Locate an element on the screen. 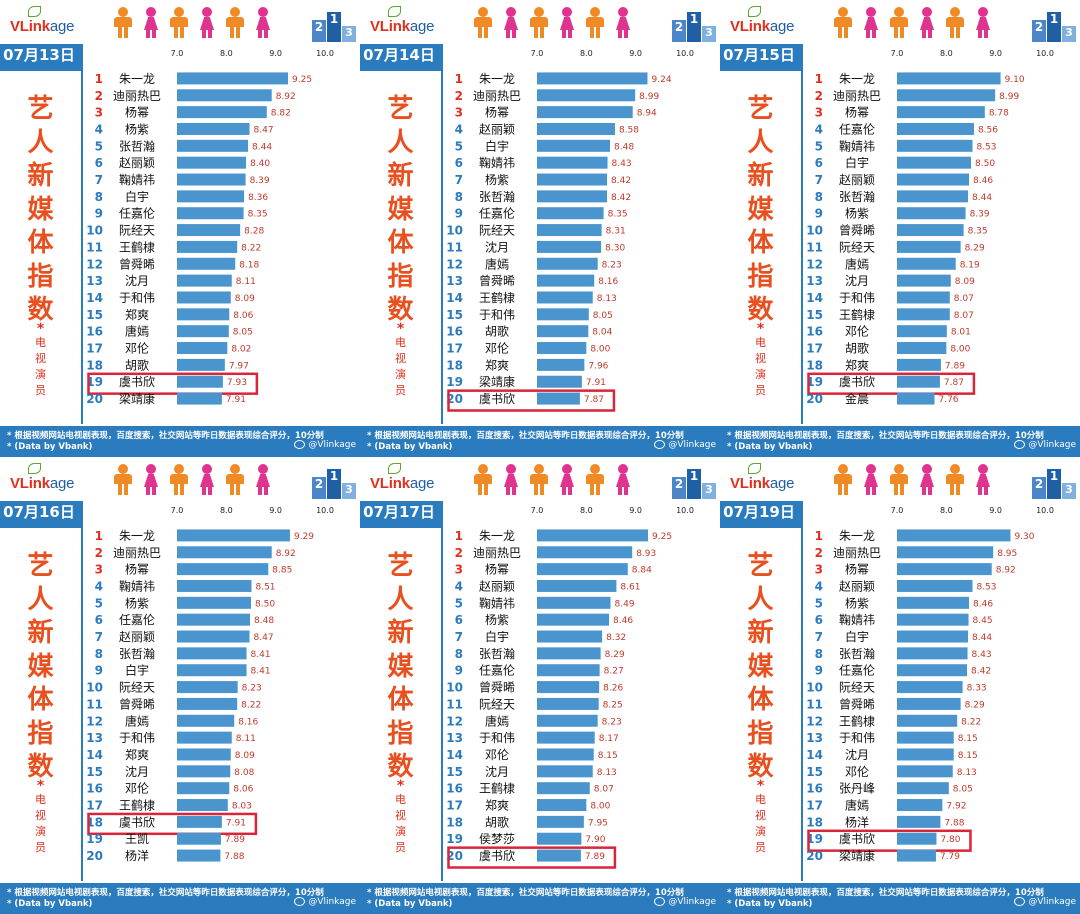 The width and height of the screenshot is (1080, 914). data-label: 8.05 is located at coordinates (603, 316).